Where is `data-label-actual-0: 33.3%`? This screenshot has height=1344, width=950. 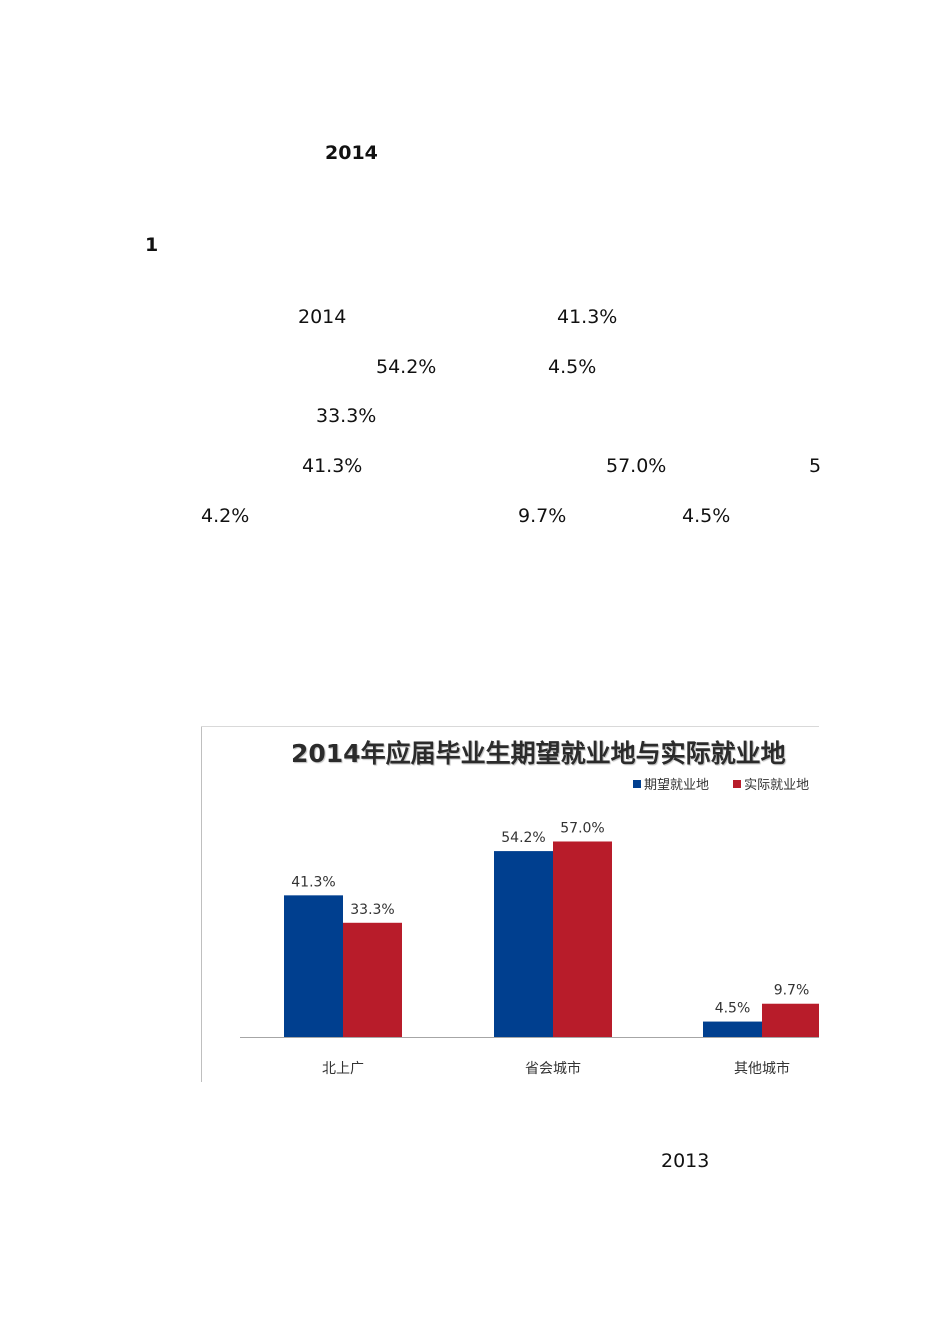
data-label-actual-0: 33.3% is located at coordinates (372, 910).